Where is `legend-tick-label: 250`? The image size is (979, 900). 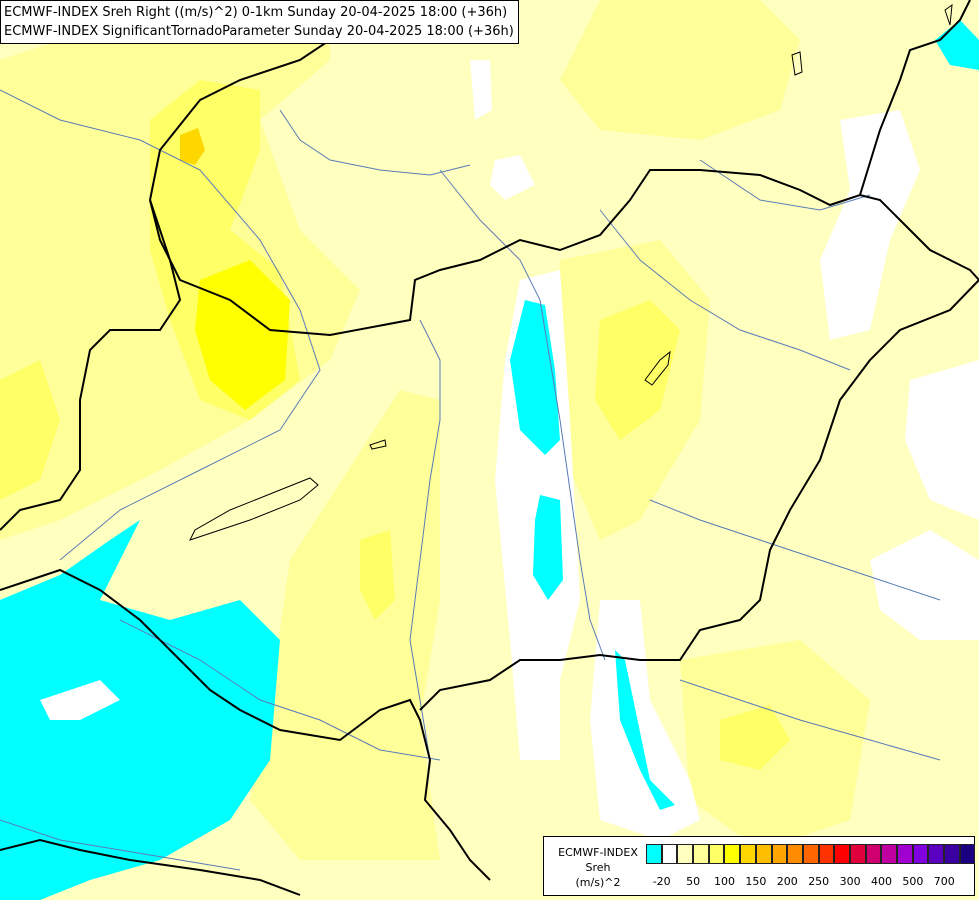 legend-tick-label: 250 is located at coordinates (819, 881).